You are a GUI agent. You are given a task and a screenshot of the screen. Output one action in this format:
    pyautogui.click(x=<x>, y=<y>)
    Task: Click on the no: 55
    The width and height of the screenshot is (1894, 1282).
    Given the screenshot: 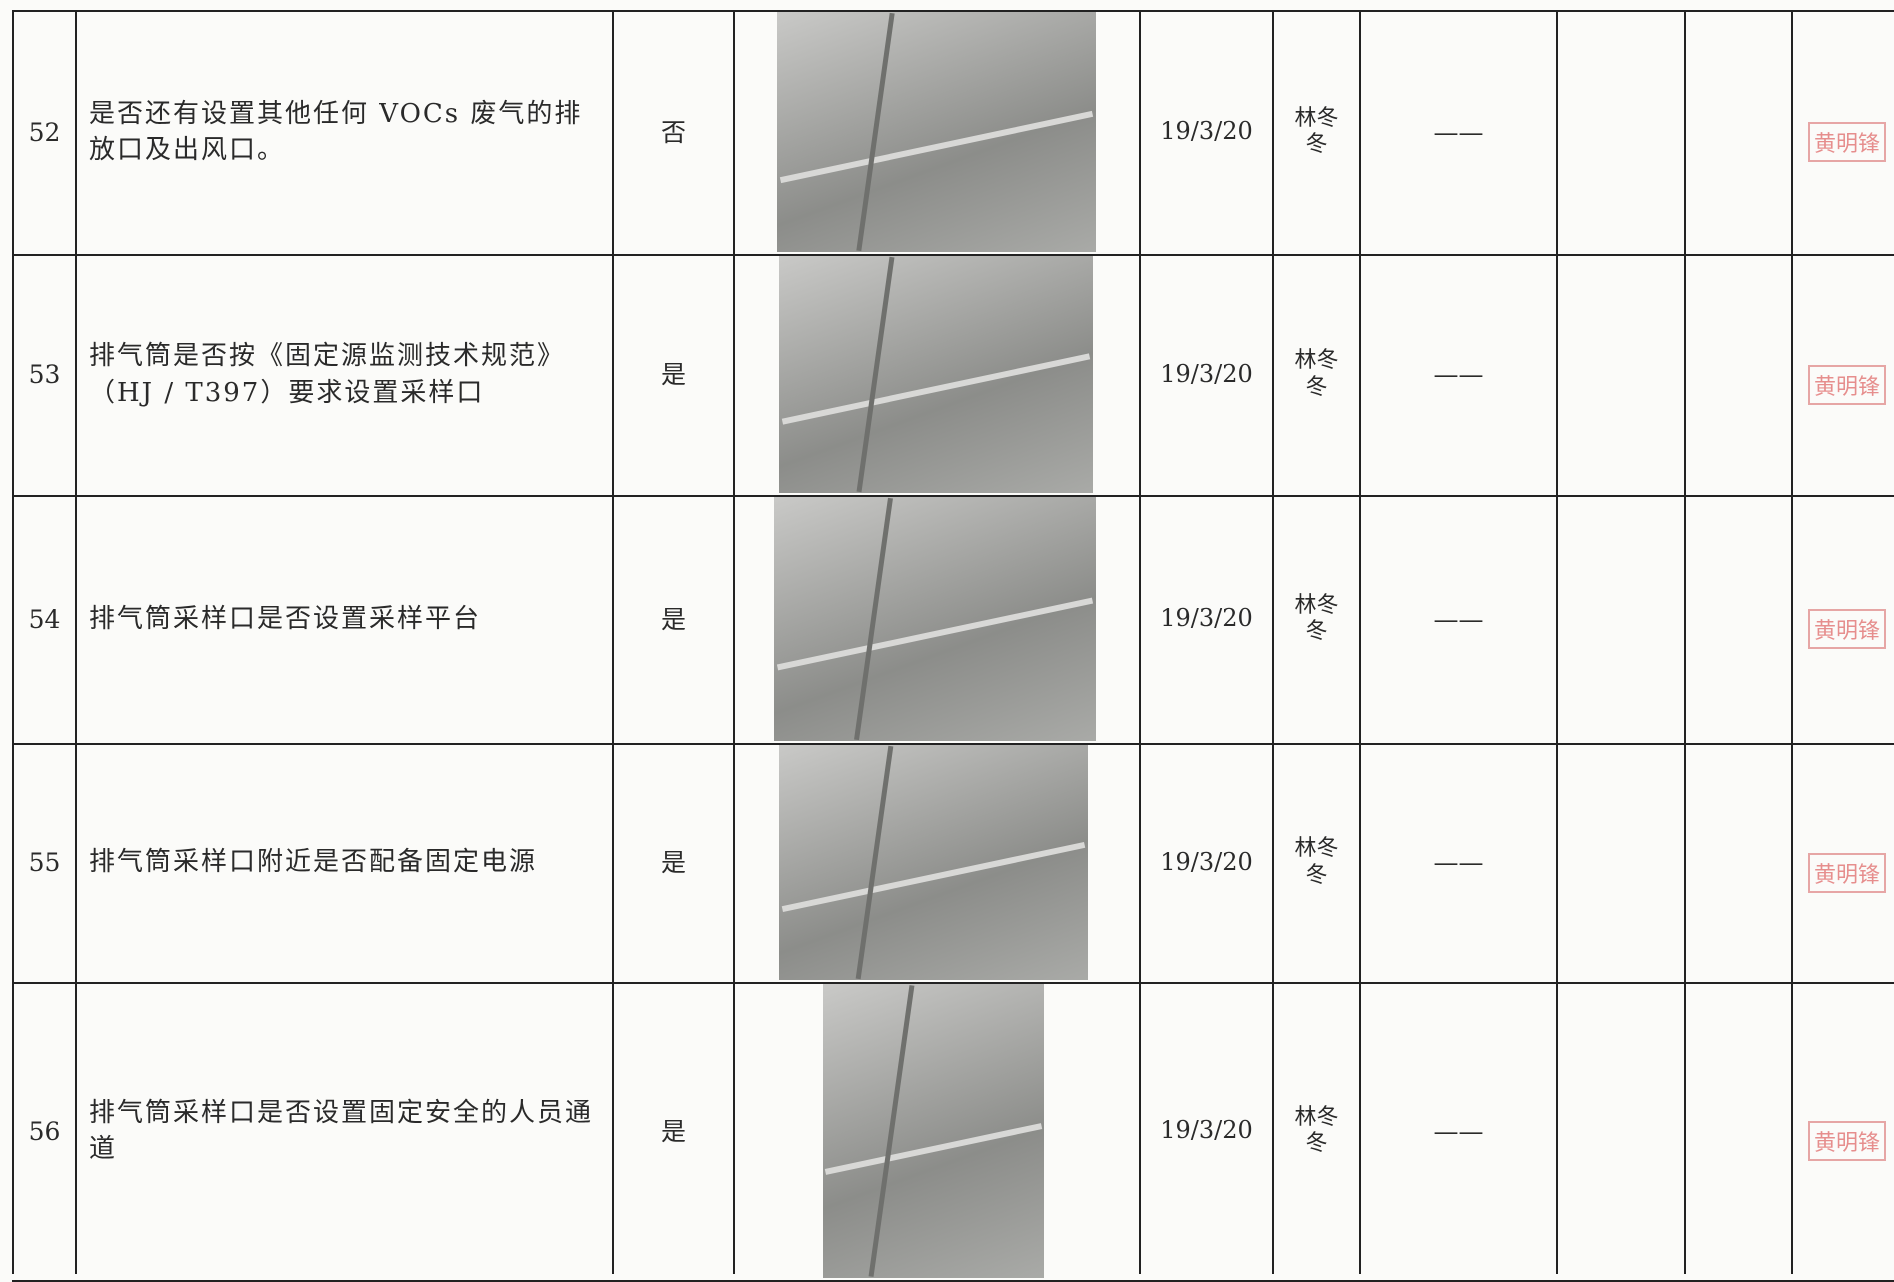 What is the action you would take?
    pyautogui.click(x=44, y=862)
    